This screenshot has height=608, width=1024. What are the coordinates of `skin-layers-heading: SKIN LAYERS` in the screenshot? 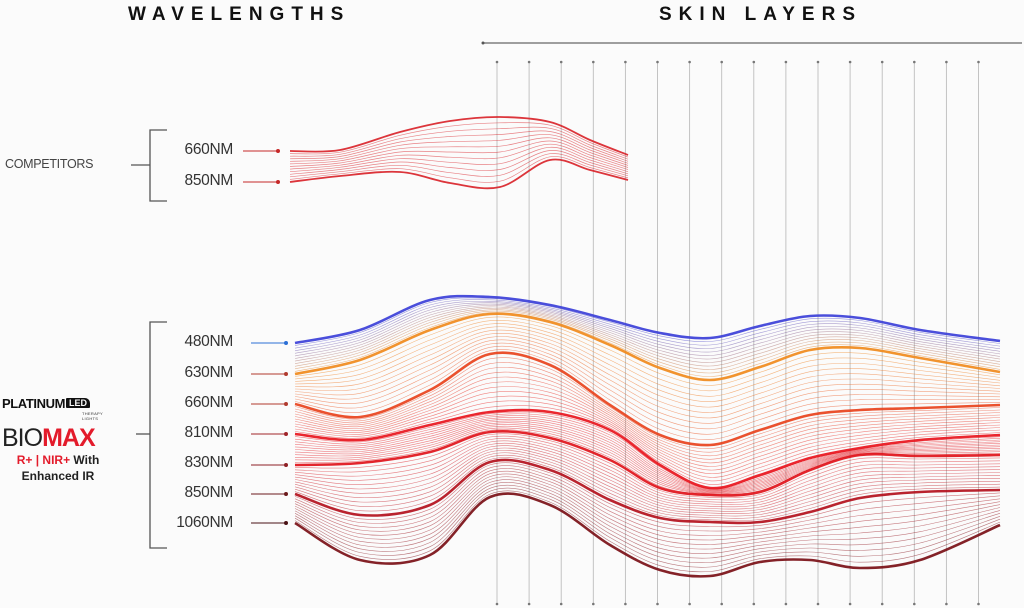 It's located at (760, 14).